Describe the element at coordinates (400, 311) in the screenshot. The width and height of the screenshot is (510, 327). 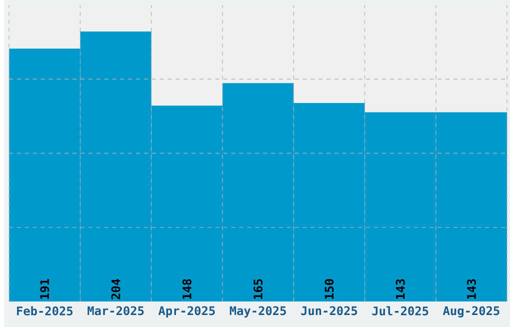
I see `x-tick-label: Jul-2025` at that location.